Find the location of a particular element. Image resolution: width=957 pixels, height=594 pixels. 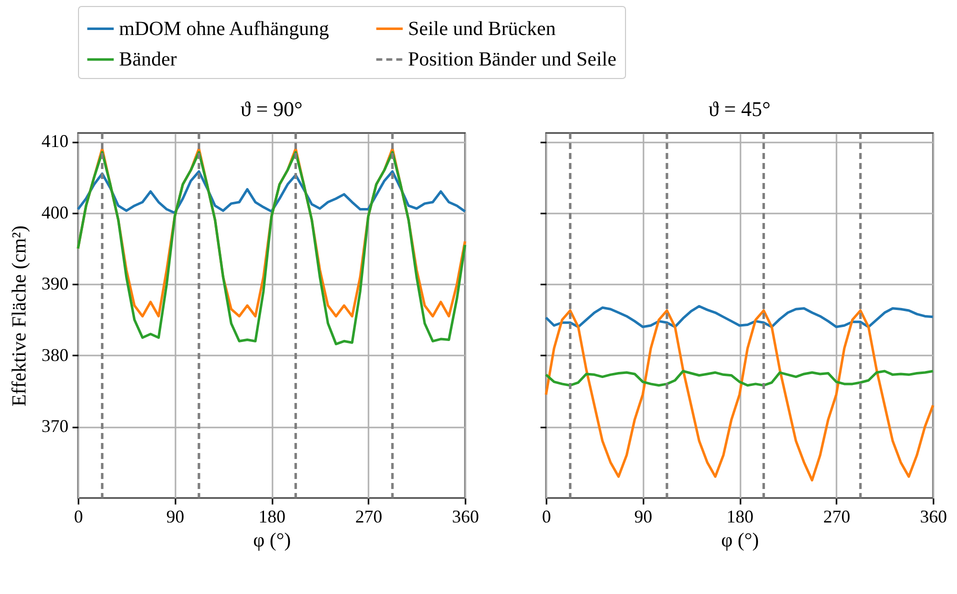

y-axis-title: Effektive Fläche (cm²) is located at coordinates (19, 316).